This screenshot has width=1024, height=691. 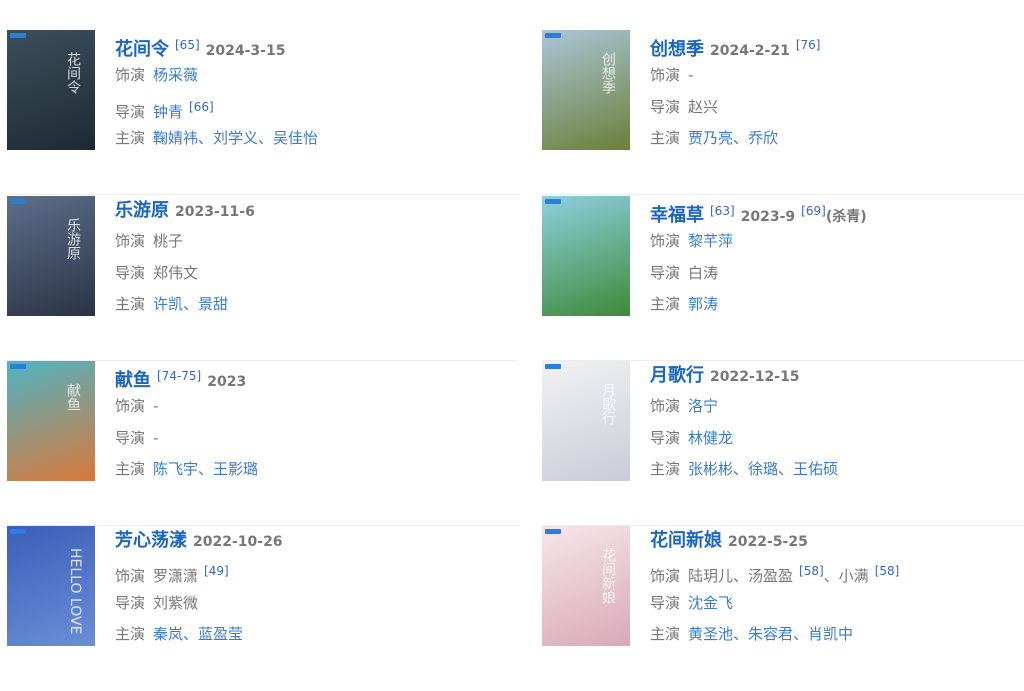 What do you see at coordinates (735, 108) in the screenshot?
I see `director-row: 导演 赵兴` at bounding box center [735, 108].